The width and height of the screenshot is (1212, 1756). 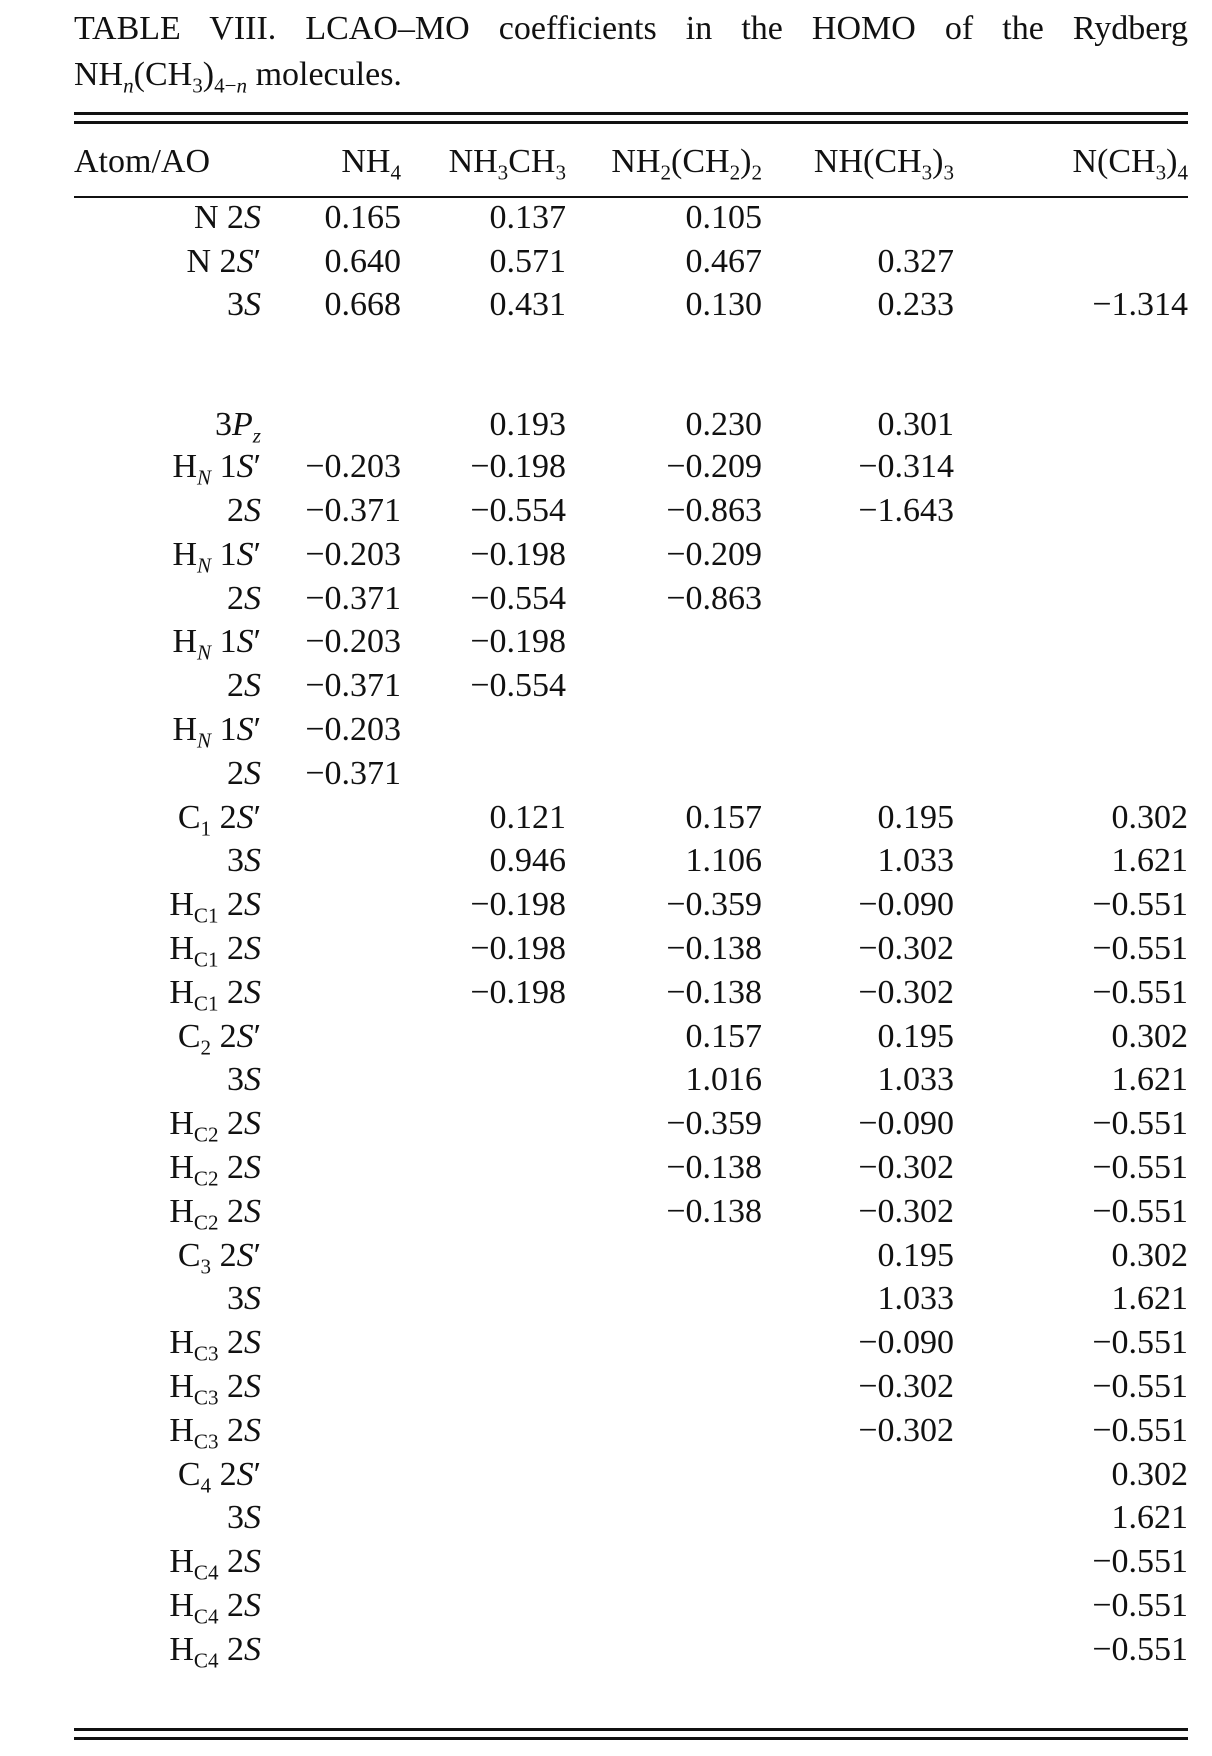 I want to click on table-row: HN 1S′ −0.203, so click(x=631, y=730).